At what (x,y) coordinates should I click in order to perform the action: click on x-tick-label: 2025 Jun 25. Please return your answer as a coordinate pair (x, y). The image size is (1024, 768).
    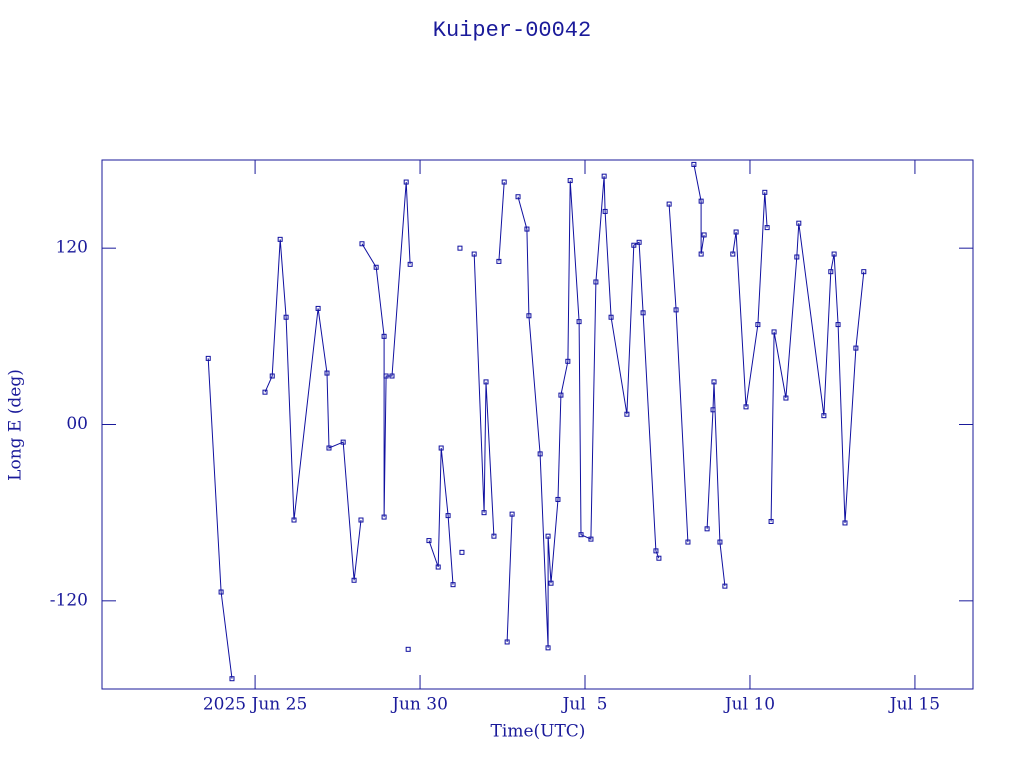
    Looking at the image, I should click on (255, 705).